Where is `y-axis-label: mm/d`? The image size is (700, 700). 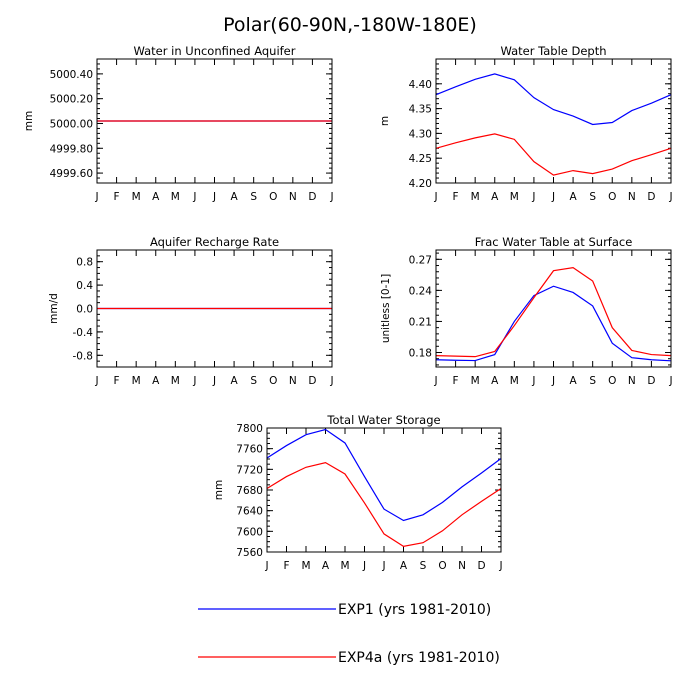
y-axis-label: mm/d is located at coordinates (54, 308).